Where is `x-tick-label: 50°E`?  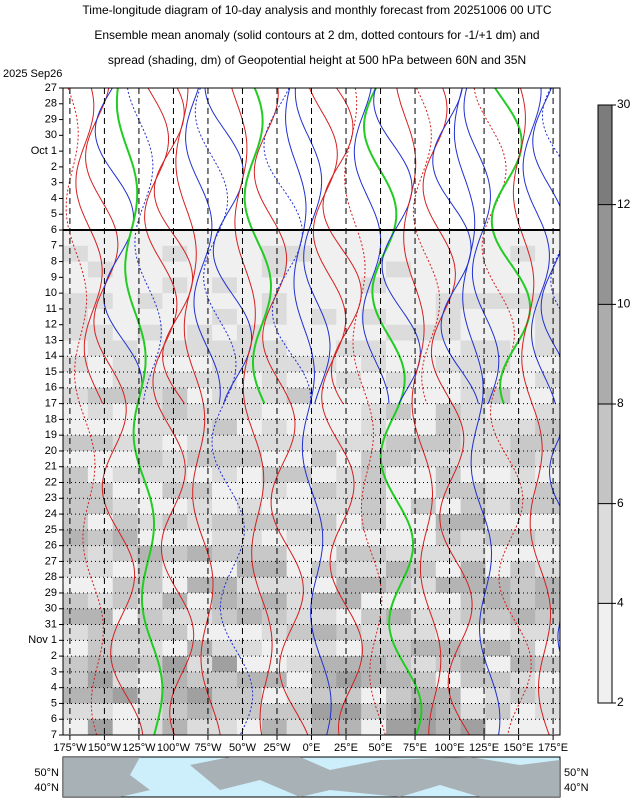 x-tick-label: 50°E is located at coordinates (381, 748).